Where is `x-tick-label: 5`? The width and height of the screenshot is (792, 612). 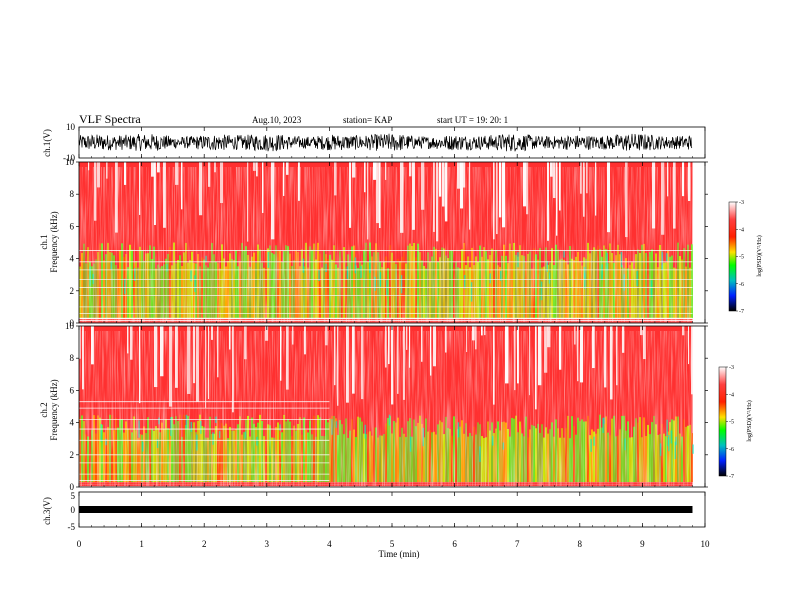 x-tick-label: 5 is located at coordinates (392, 544).